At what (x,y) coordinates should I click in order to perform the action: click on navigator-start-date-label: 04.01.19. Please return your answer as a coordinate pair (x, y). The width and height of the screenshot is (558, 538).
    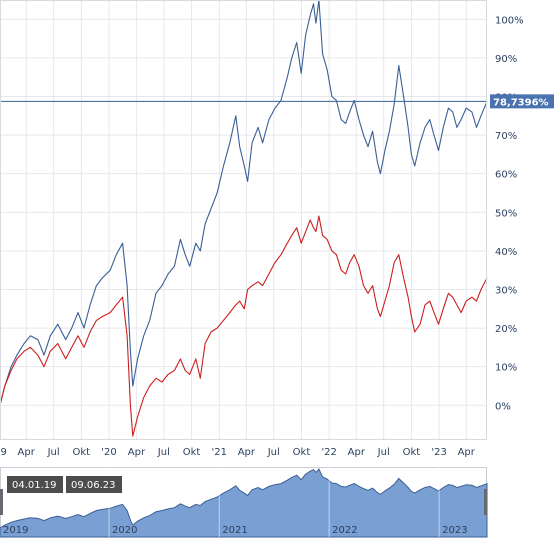
    Looking at the image, I should click on (34, 485).